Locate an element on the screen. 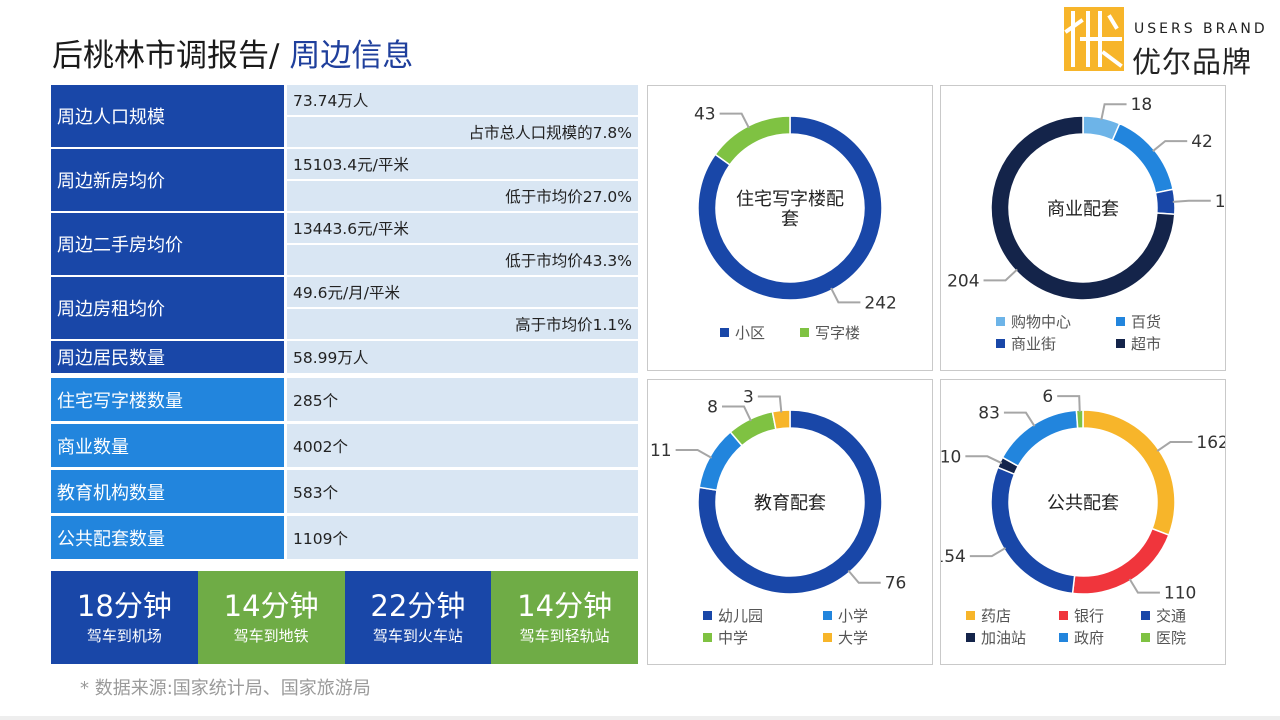 The height and width of the screenshot is (720, 1280). row-value-note: 低于市均价43.3% is located at coordinates (462, 260).